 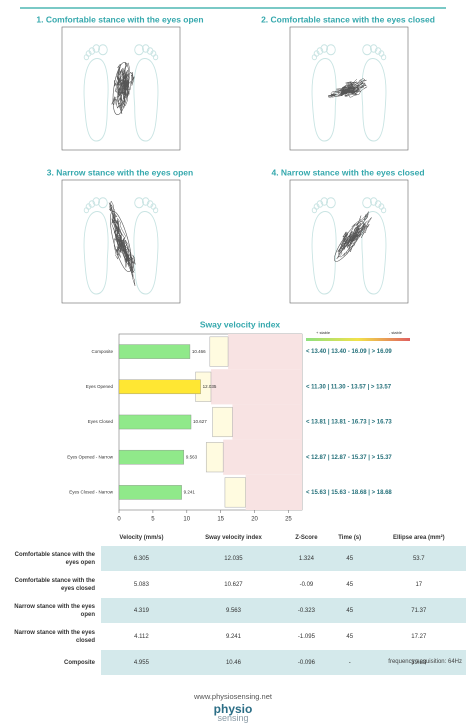 I want to click on table-row: Composite 4.955 10.46 -0.096-39.83, so click(x=233, y=662).